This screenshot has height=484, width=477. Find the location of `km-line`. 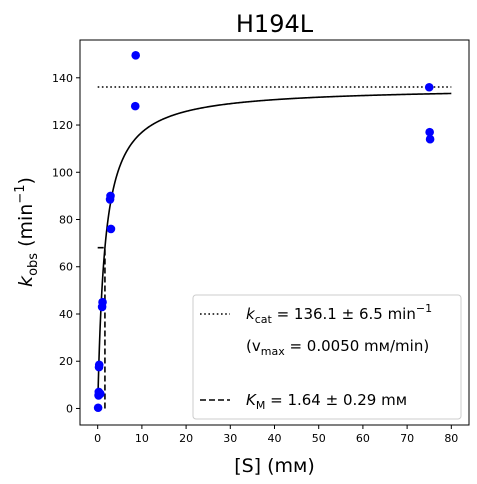

km-line is located at coordinates (101, 327).